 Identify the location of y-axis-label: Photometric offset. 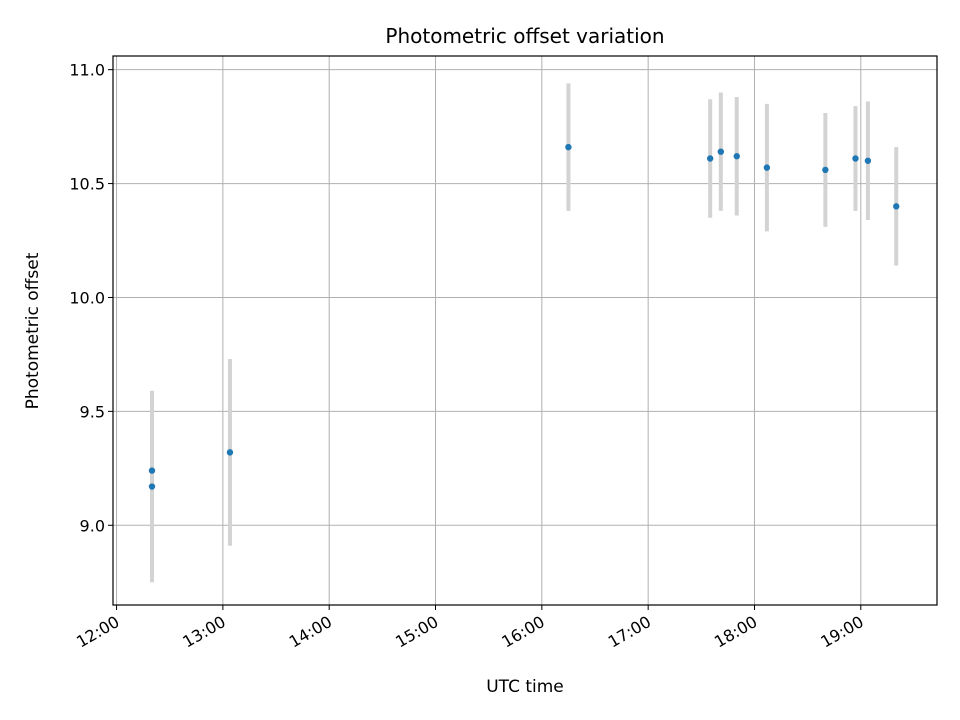
(33, 330).